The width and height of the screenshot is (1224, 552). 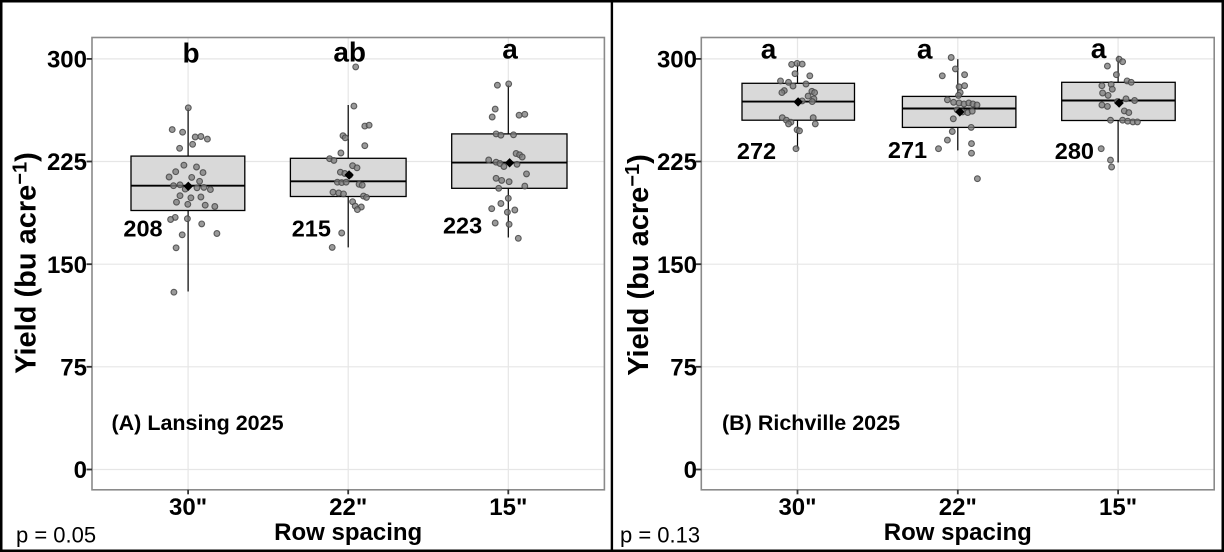 What do you see at coordinates (462, 226) in the screenshot?
I see `svg-text: 223` at bounding box center [462, 226].